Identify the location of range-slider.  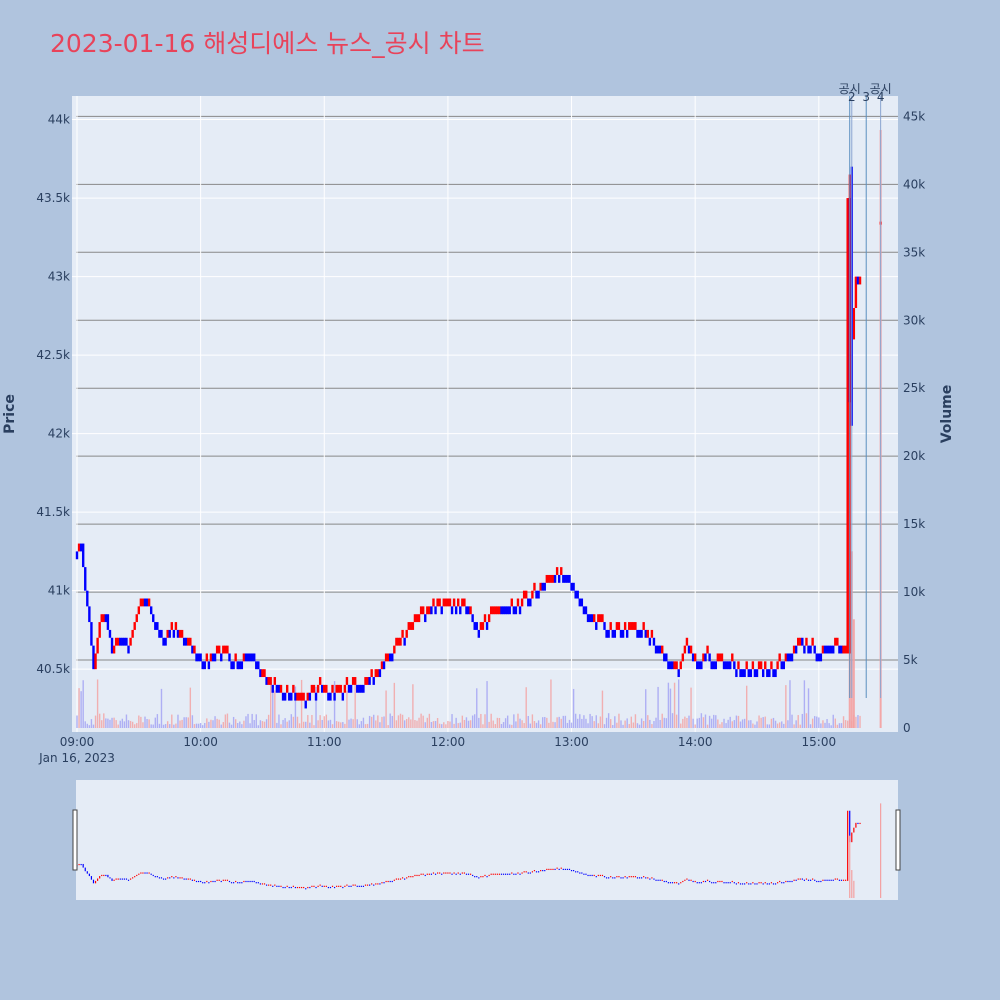
(487, 840).